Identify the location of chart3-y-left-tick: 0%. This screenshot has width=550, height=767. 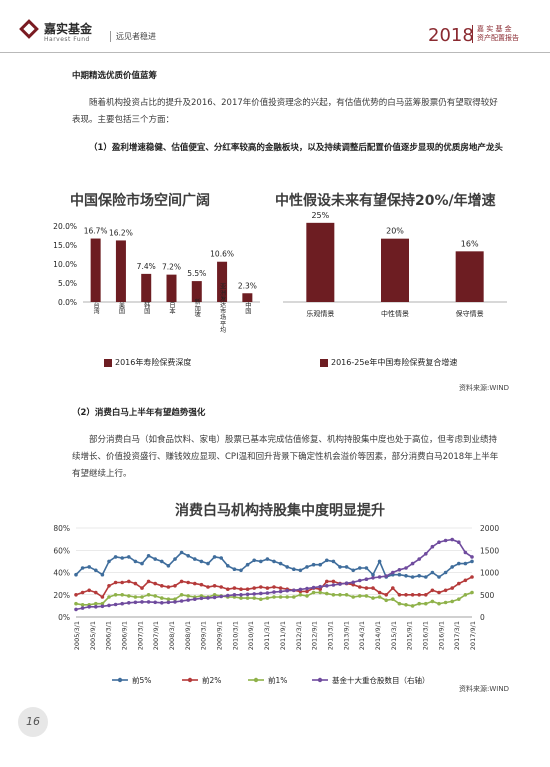
(64, 617).